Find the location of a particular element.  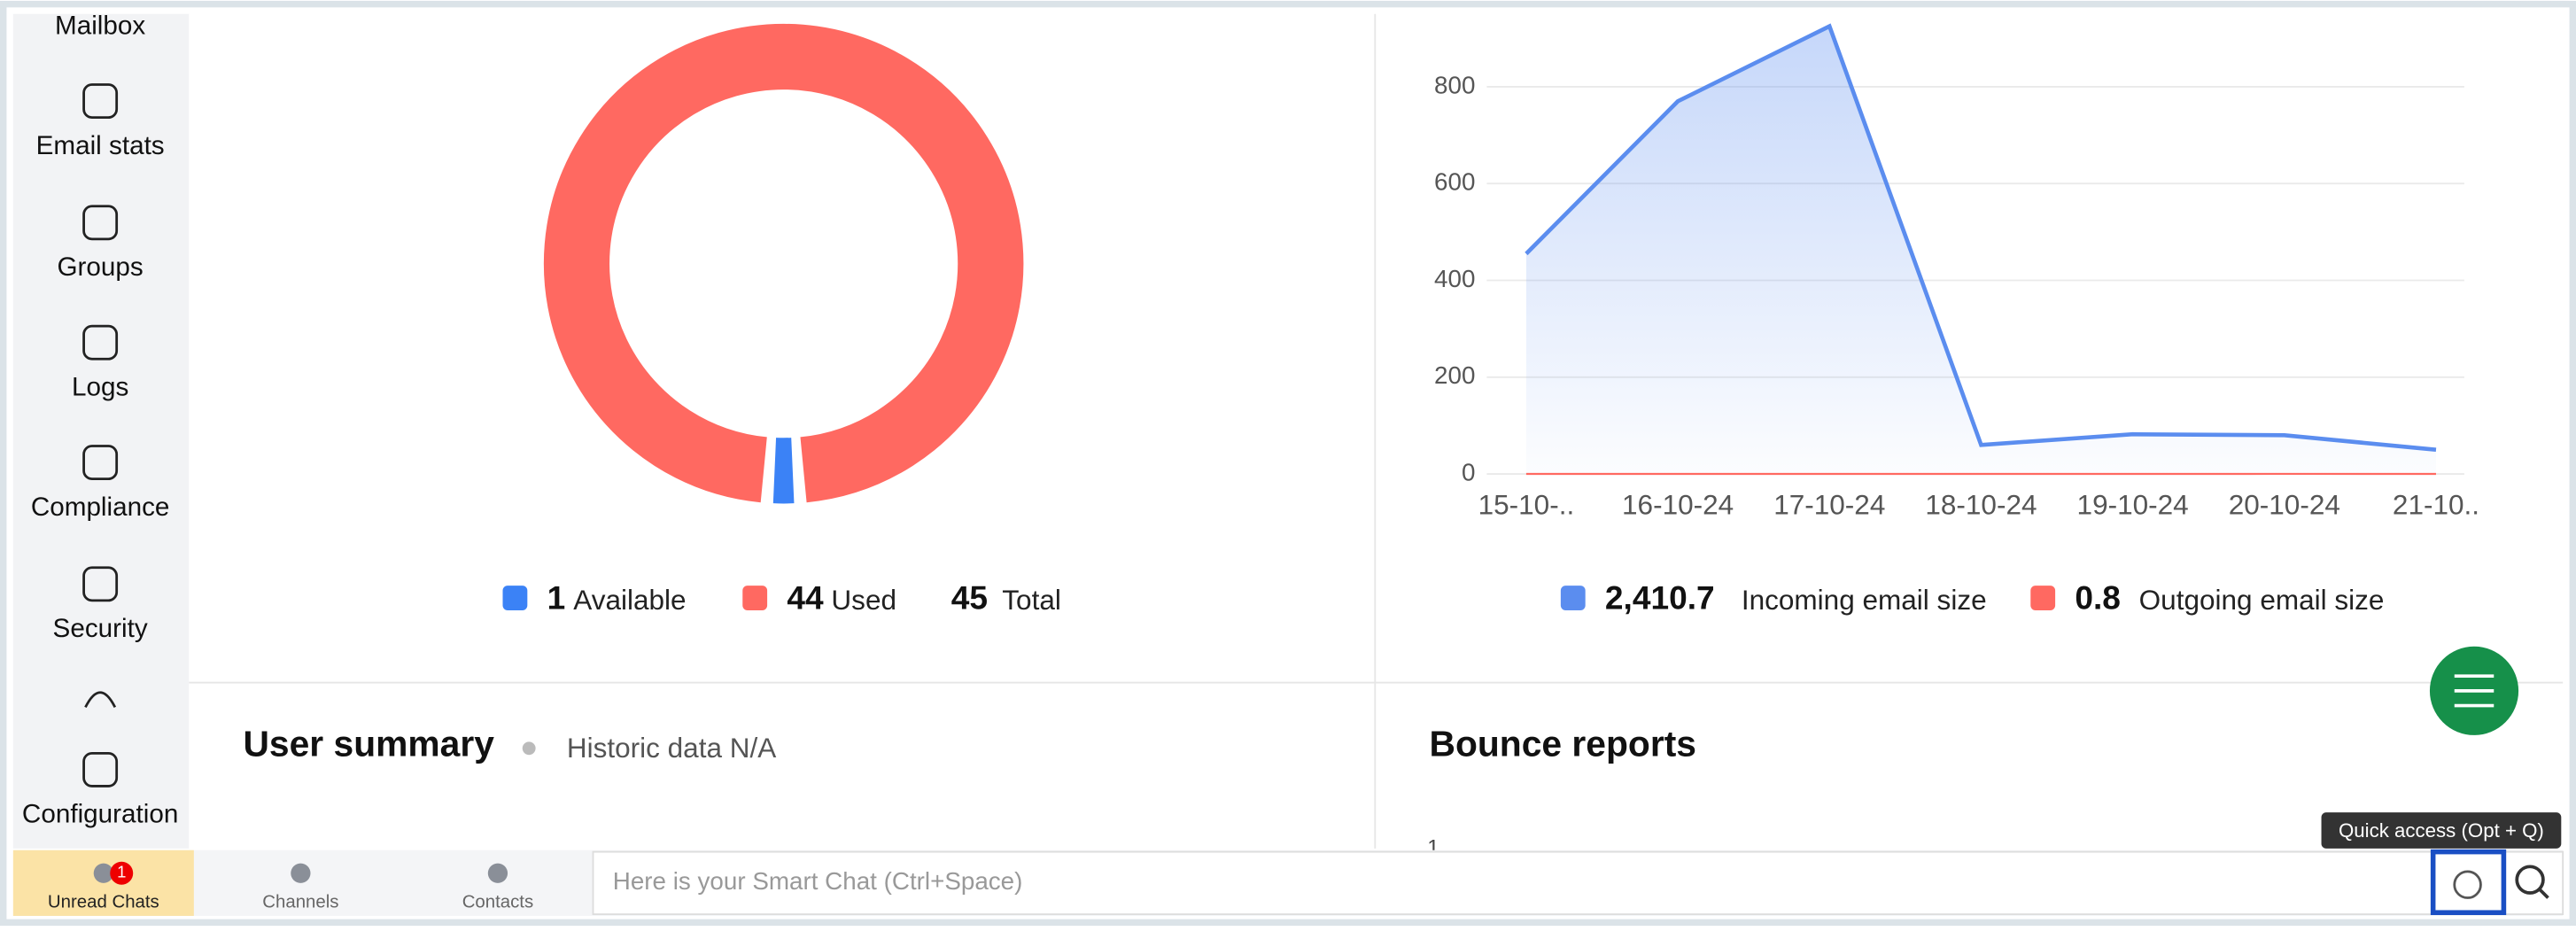

tab-label: Contacts is located at coordinates (497, 902).